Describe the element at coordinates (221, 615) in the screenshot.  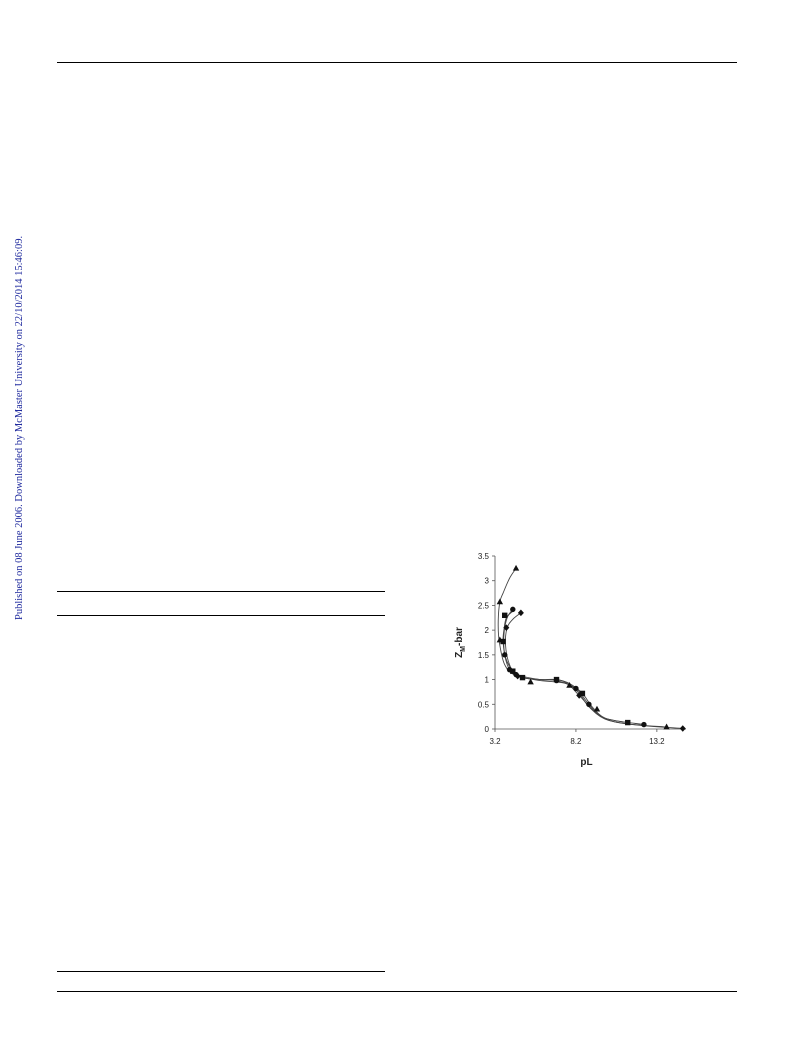
I see `table-header-rule` at that location.